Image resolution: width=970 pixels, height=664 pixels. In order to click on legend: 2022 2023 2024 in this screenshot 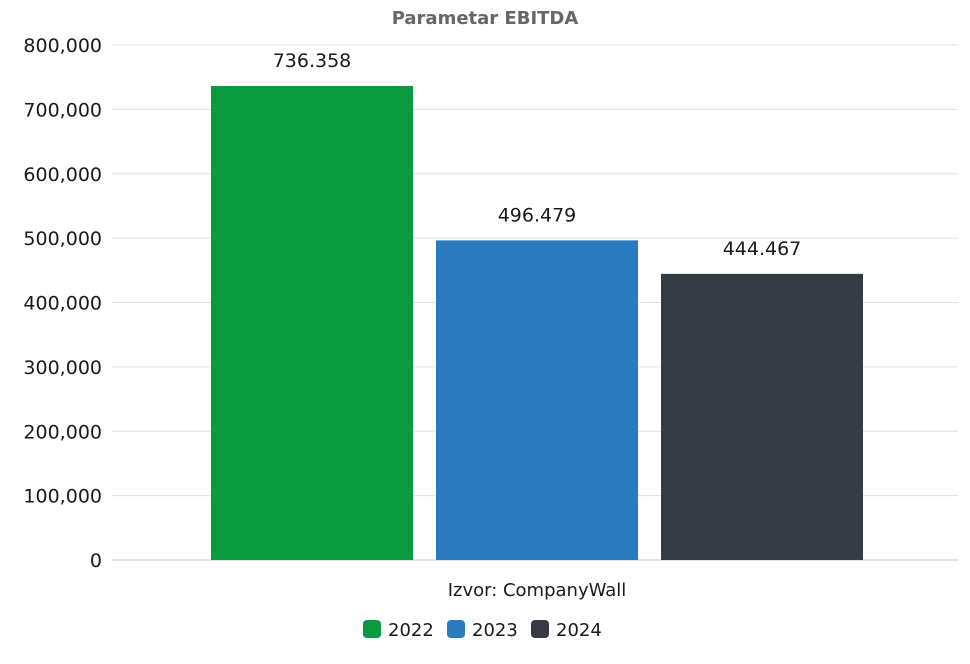, I will do `click(482, 630)`.